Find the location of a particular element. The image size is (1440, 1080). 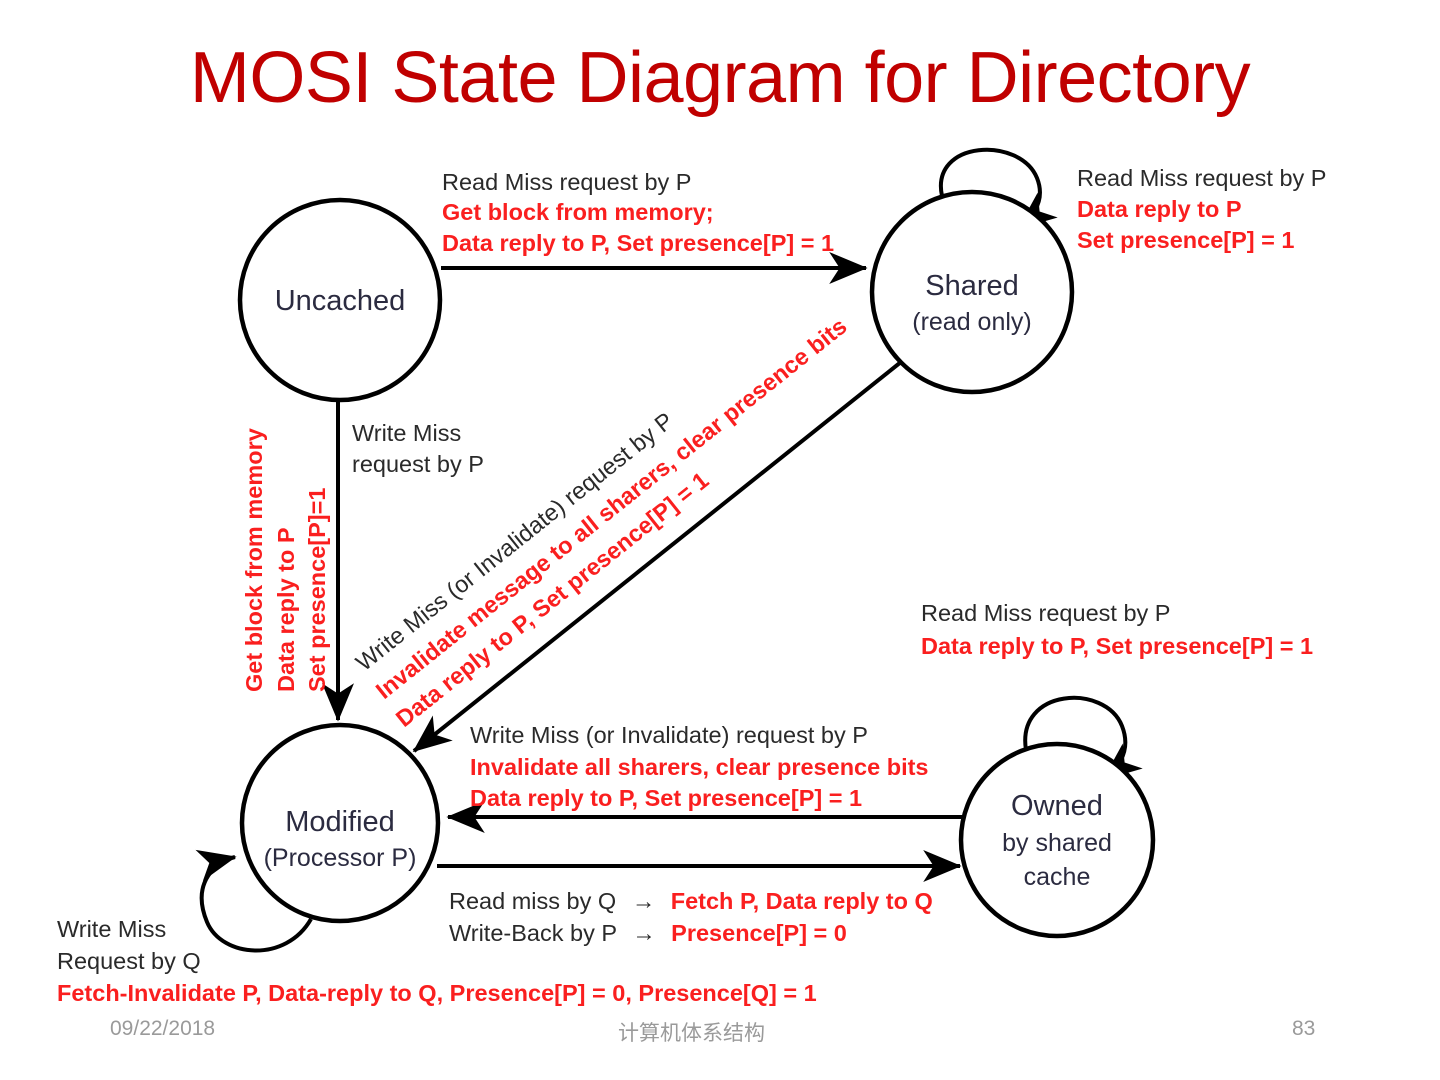

modified-label: Modified is located at coordinates (340, 822).